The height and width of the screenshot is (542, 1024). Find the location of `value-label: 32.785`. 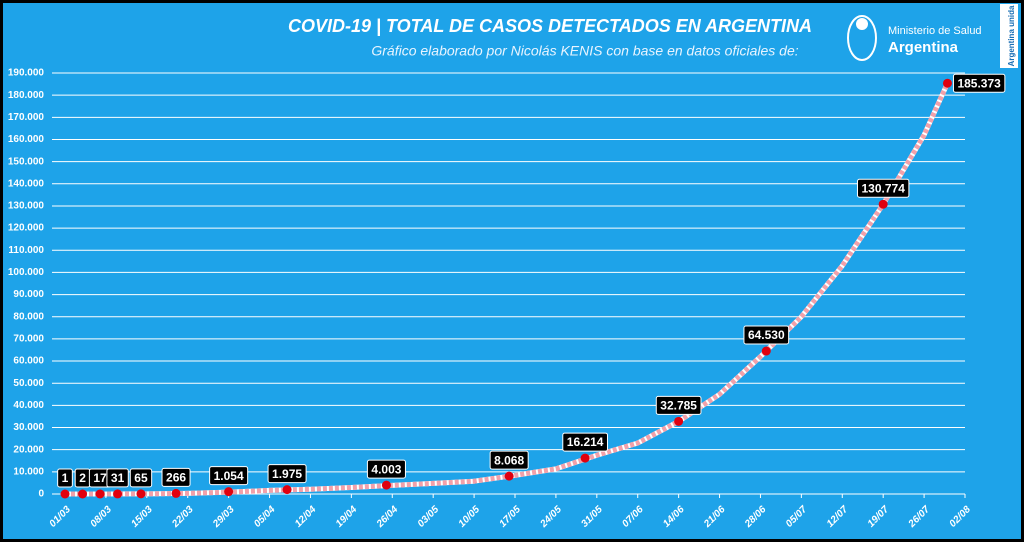

value-label: 32.785 is located at coordinates (678, 405).